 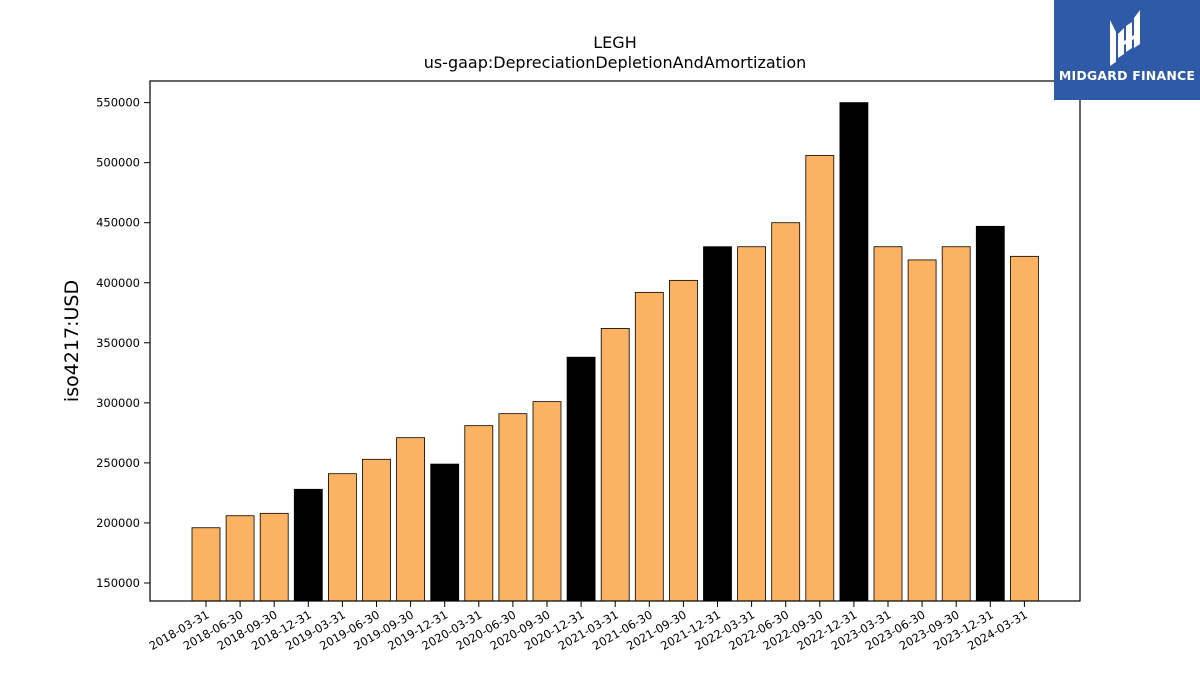 What do you see at coordinates (118, 583) in the screenshot?
I see `y-tick-label: 150000` at bounding box center [118, 583].